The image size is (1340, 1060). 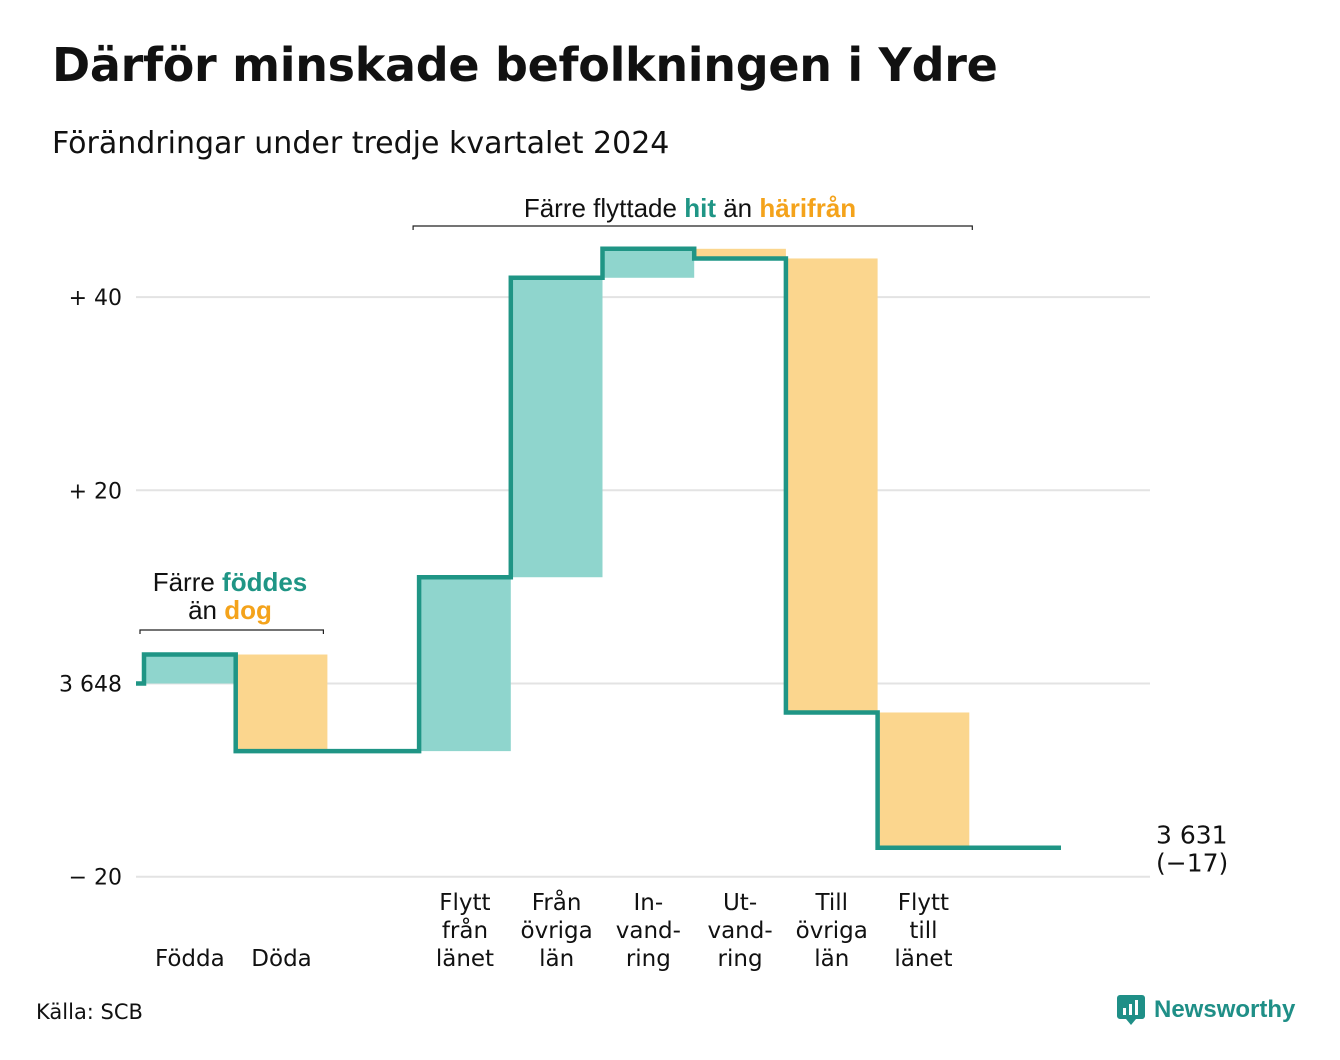 What do you see at coordinates (231, 631) in the screenshot?
I see `births-bracket` at bounding box center [231, 631].